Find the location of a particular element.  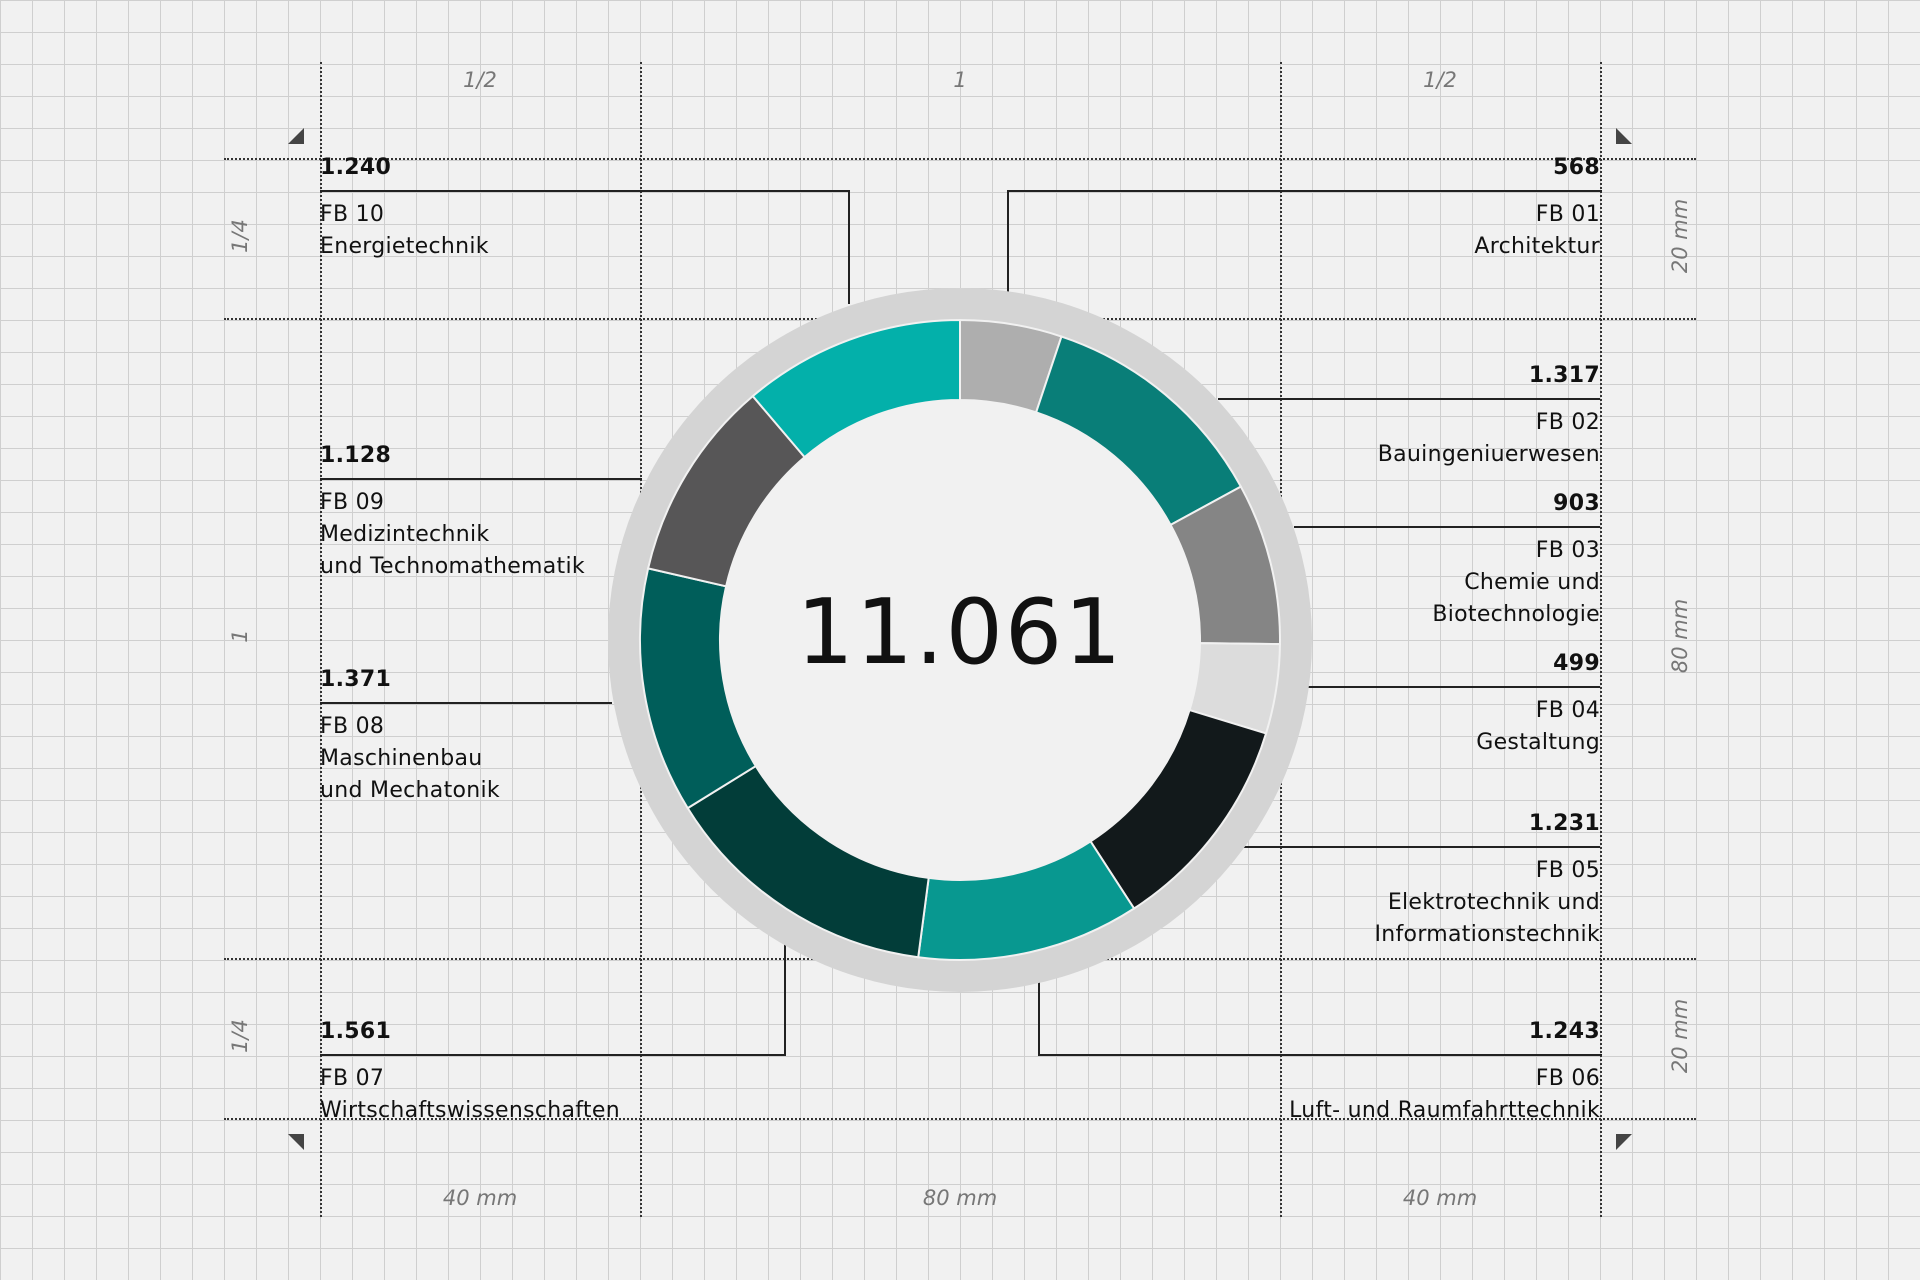

total-value: 11.061 is located at coordinates (960, 632).